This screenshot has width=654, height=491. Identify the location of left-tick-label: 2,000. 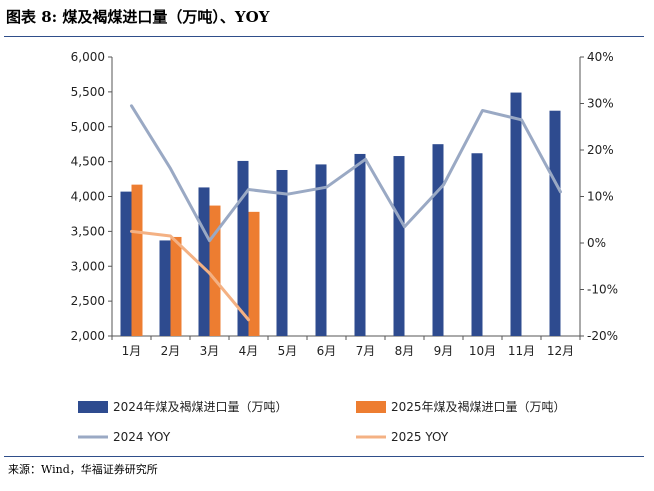
(88, 336).